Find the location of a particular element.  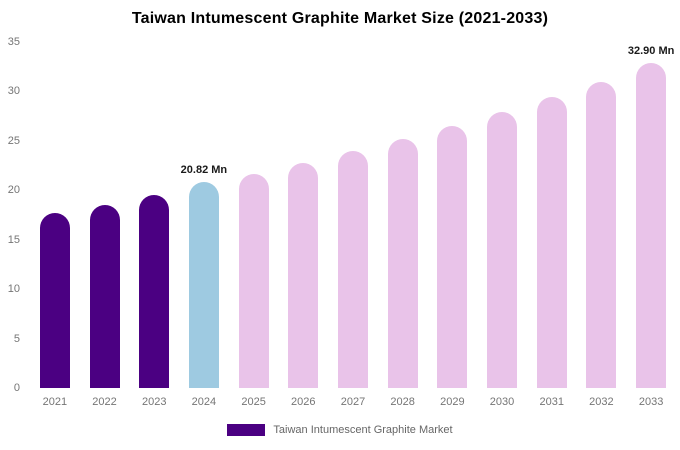

legend: Taiwan Intumescent Graphite Market is located at coordinates (340, 430).